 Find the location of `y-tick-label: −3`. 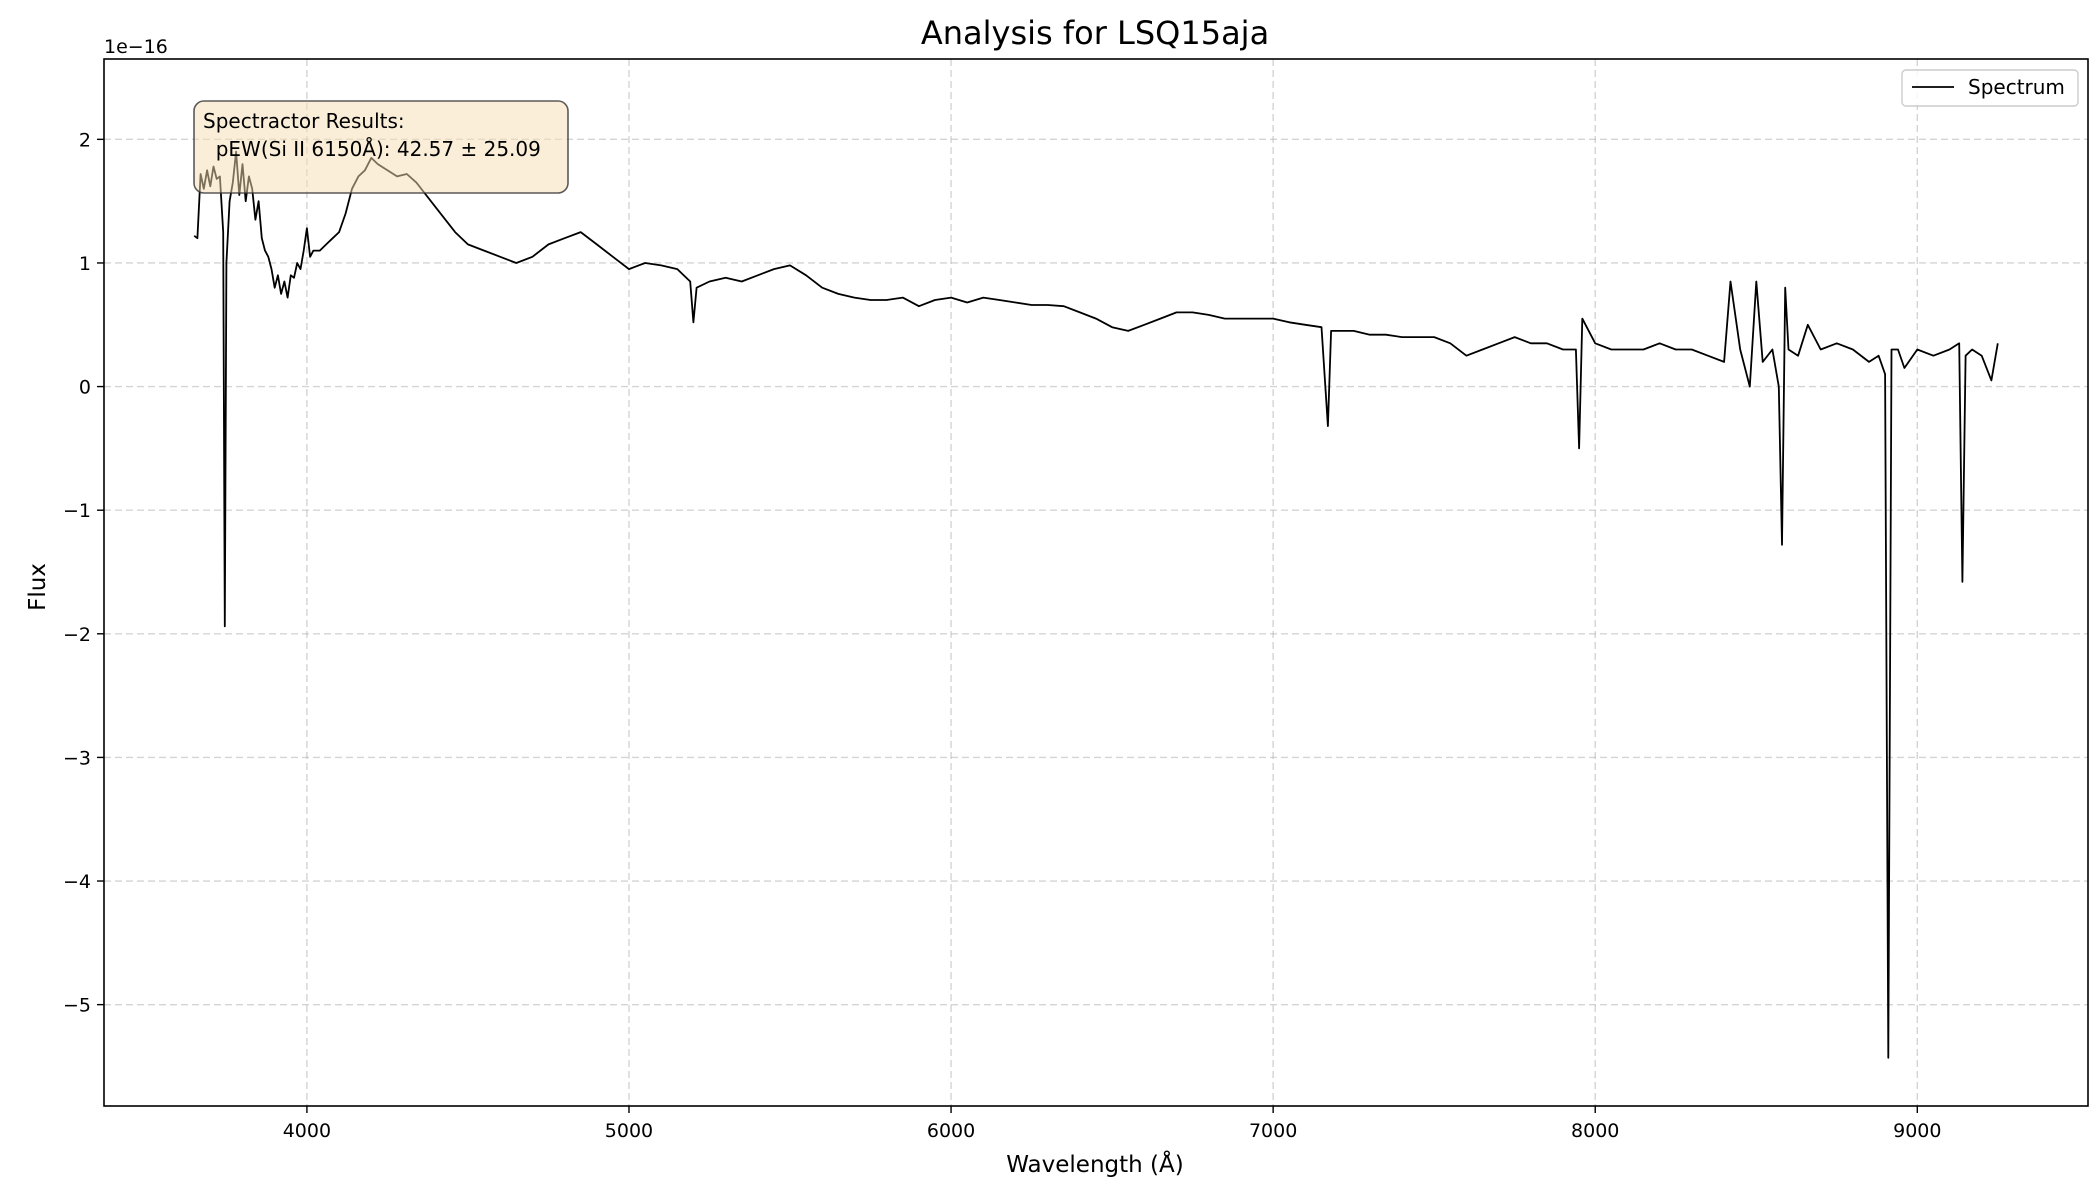

y-tick-label: −3 is located at coordinates (77, 758).